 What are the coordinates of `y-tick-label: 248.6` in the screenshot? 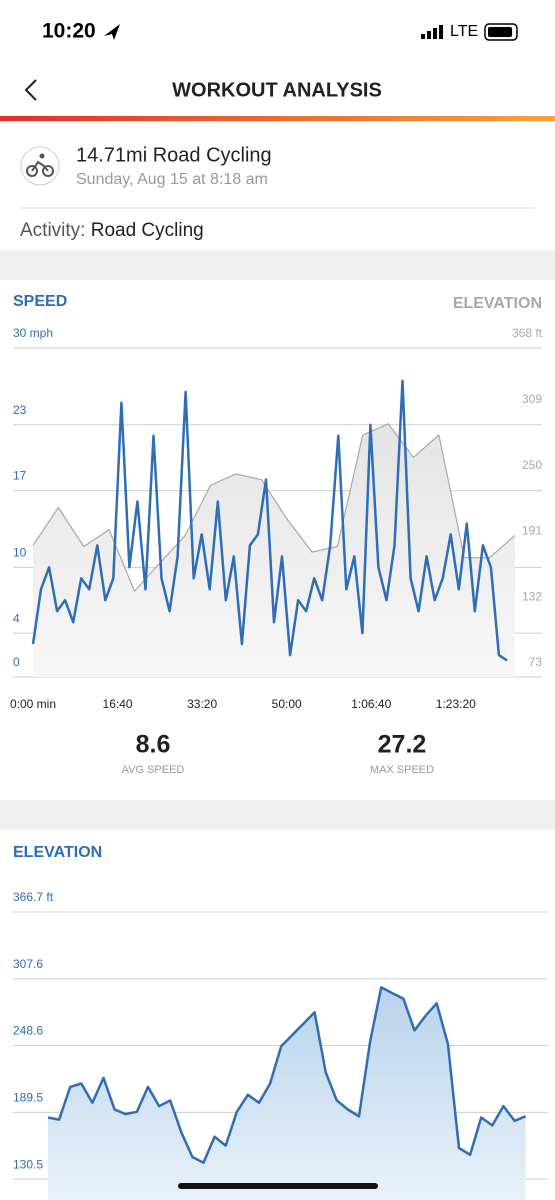 It's located at (28, 1031).